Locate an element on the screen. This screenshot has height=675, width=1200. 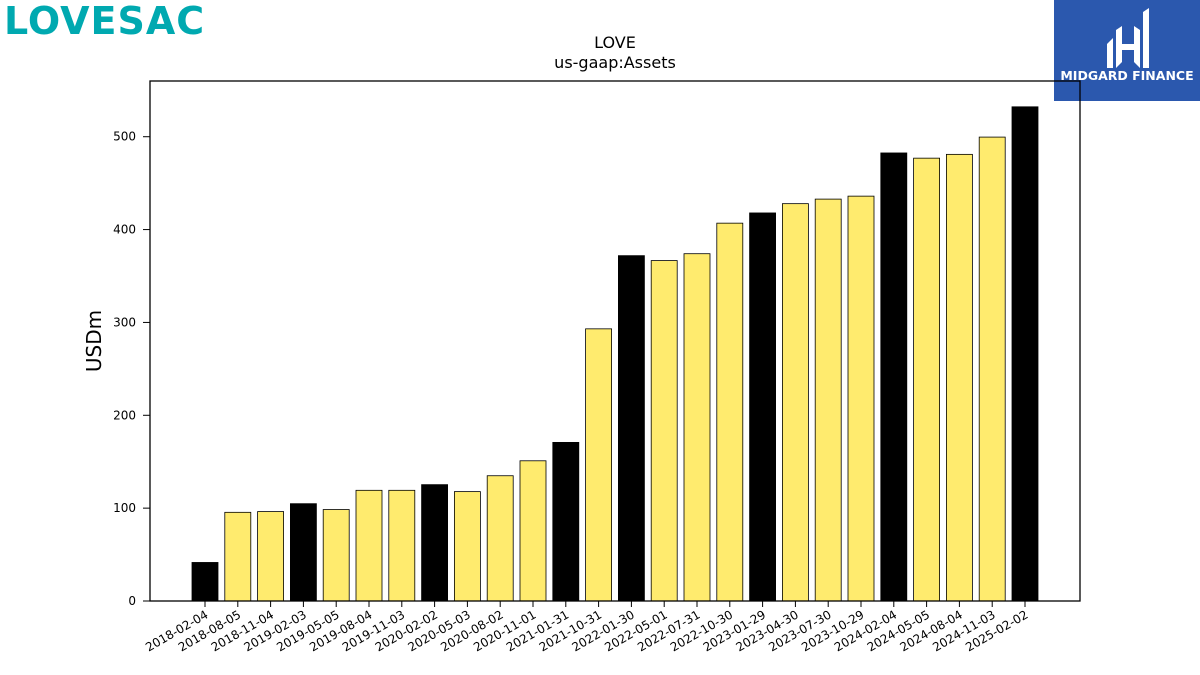
y-tick-label: 400 is located at coordinates (124, 230).